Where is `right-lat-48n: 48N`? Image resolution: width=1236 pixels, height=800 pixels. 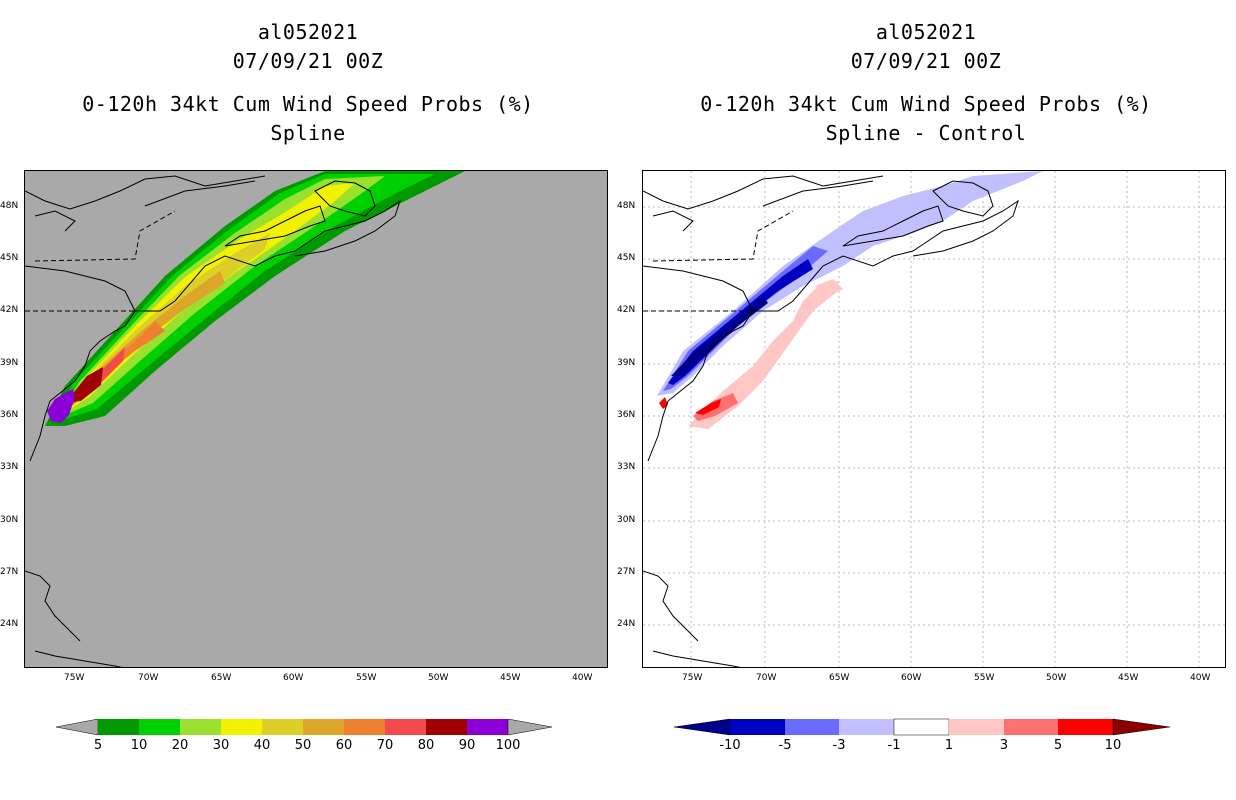
right-lat-48n: 48N is located at coordinates (626, 206).